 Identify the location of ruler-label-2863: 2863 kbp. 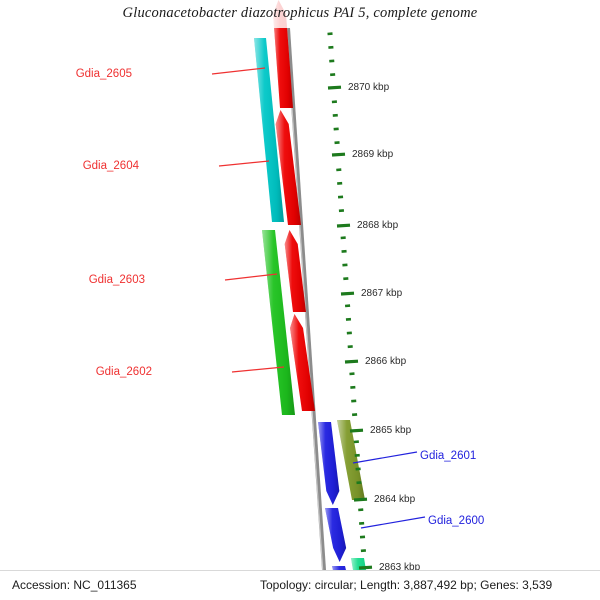
(400, 567).